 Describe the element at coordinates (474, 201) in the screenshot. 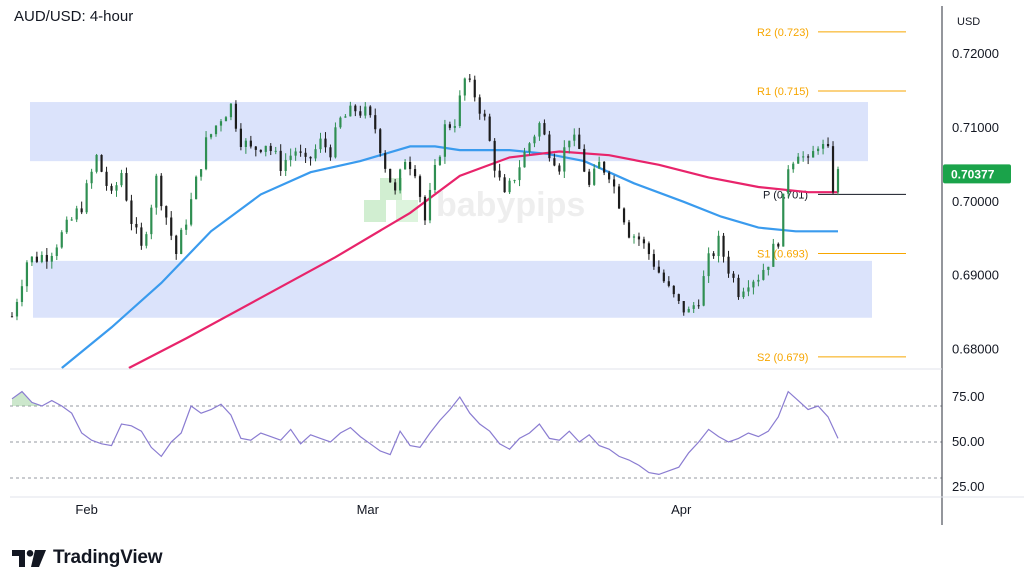

I see `babypips-watermark: babypips` at that location.